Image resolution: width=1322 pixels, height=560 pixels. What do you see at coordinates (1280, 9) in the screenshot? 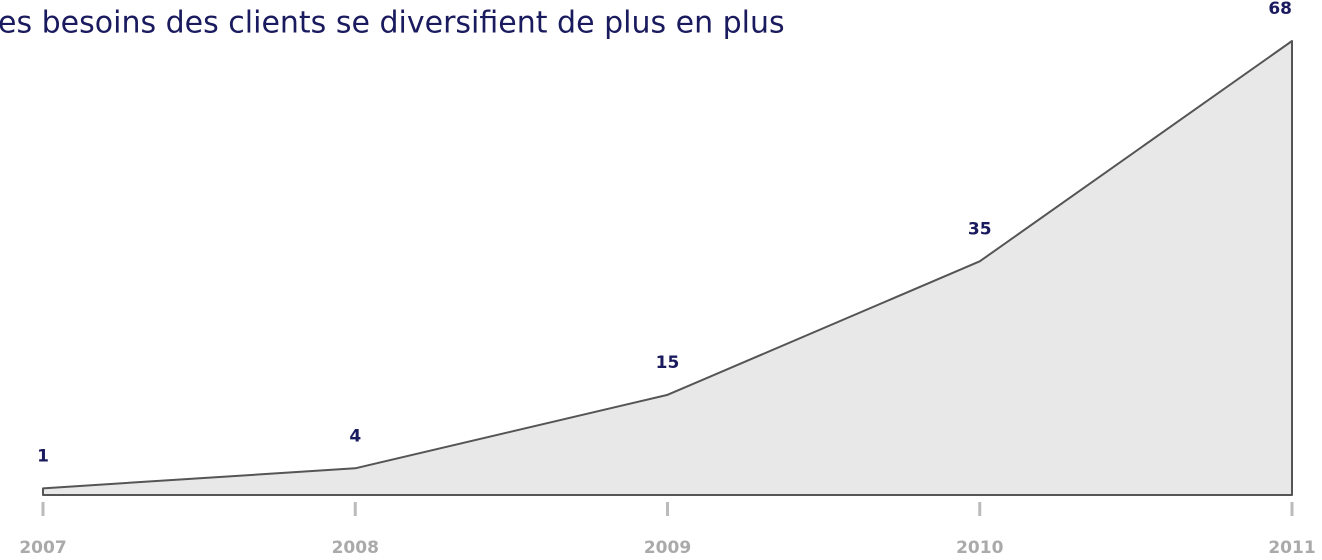
I see `data-label: 68` at bounding box center [1280, 9].